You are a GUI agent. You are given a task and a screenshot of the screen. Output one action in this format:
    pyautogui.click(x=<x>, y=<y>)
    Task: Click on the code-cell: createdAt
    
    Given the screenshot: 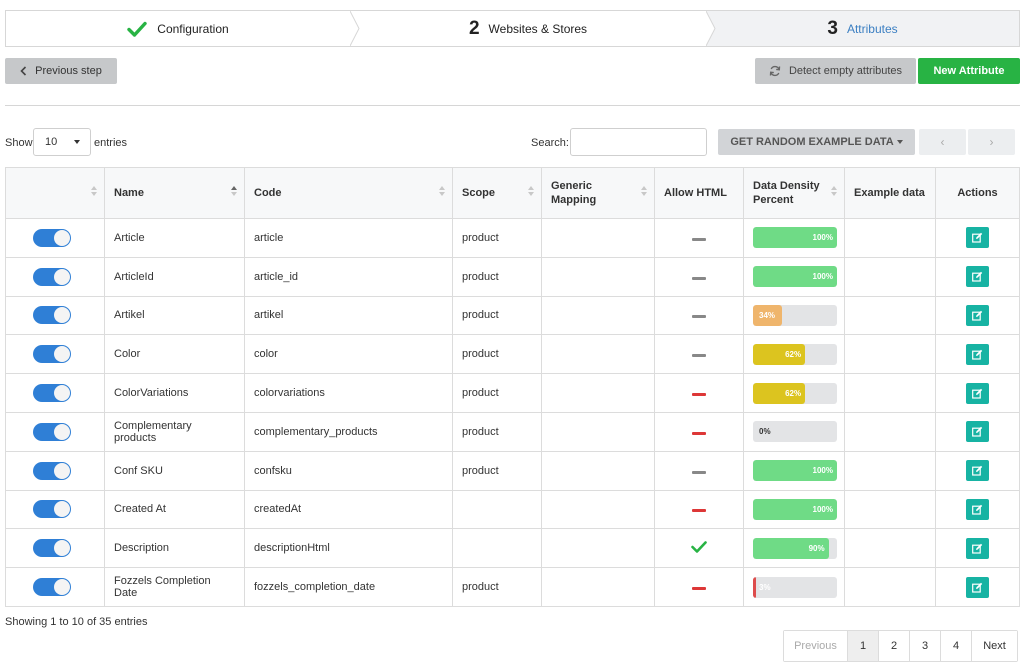 What is the action you would take?
    pyautogui.click(x=348, y=510)
    